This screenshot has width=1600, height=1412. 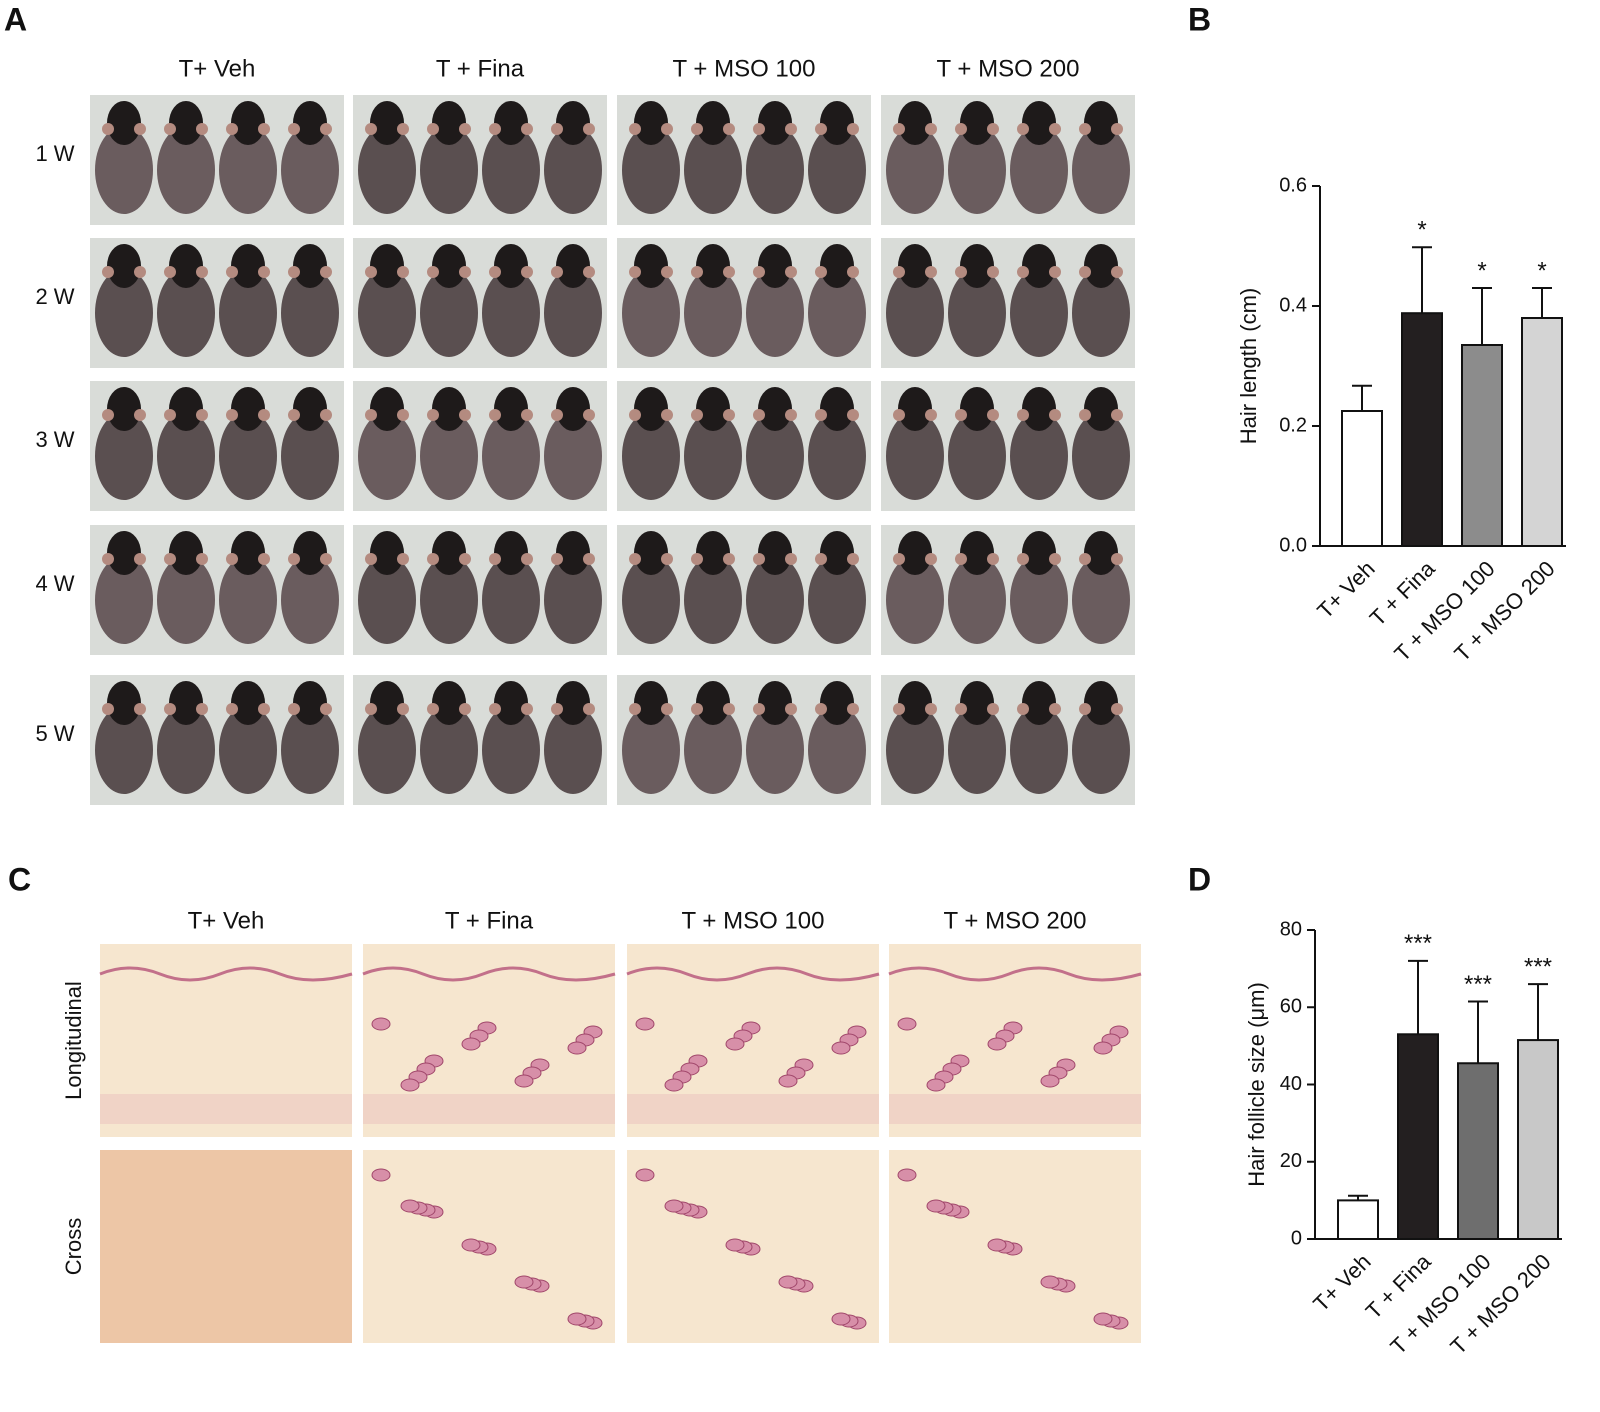 I want to click on y-tick-label: 0.6, so click(x=1293, y=185).